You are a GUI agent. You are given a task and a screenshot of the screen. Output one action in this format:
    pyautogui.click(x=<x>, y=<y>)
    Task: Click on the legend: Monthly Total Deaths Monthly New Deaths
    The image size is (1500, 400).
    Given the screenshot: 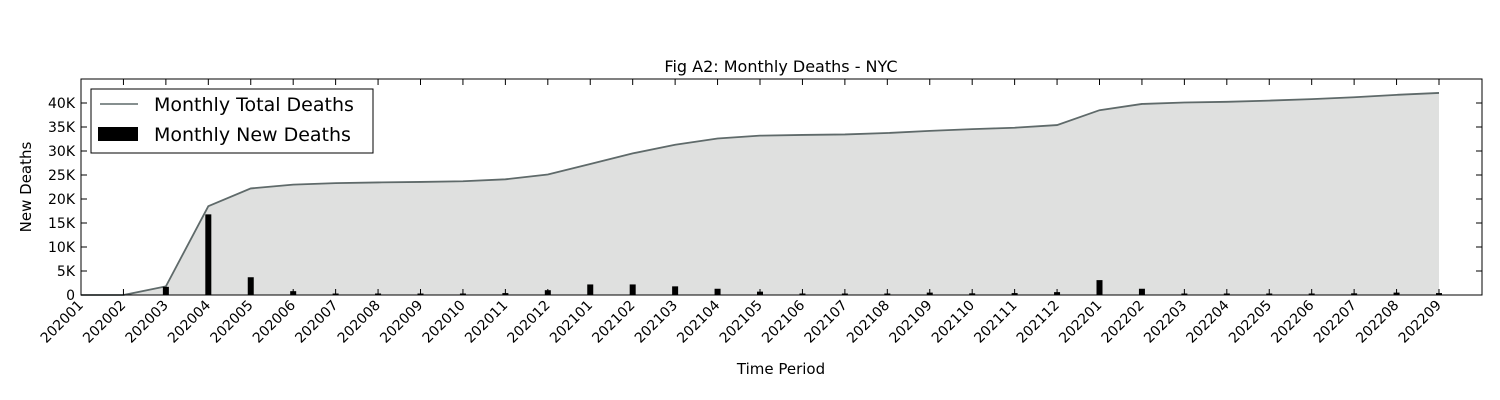 What is the action you would take?
    pyautogui.click(x=232, y=121)
    